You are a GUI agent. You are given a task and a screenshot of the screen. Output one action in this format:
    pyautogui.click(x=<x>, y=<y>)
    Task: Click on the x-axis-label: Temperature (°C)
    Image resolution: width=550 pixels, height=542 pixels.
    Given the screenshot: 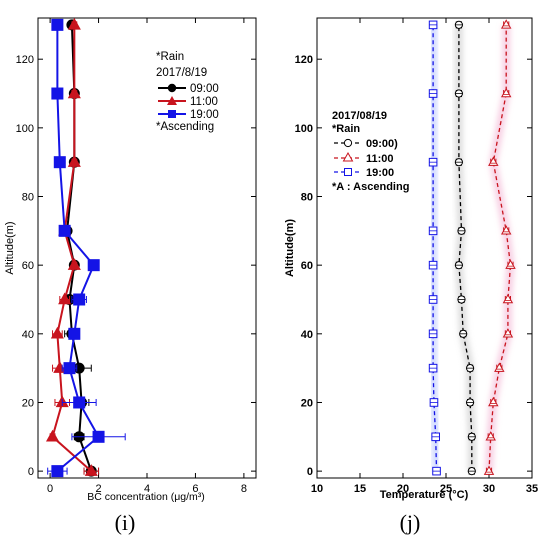 What is the action you would take?
    pyautogui.click(x=424, y=495)
    